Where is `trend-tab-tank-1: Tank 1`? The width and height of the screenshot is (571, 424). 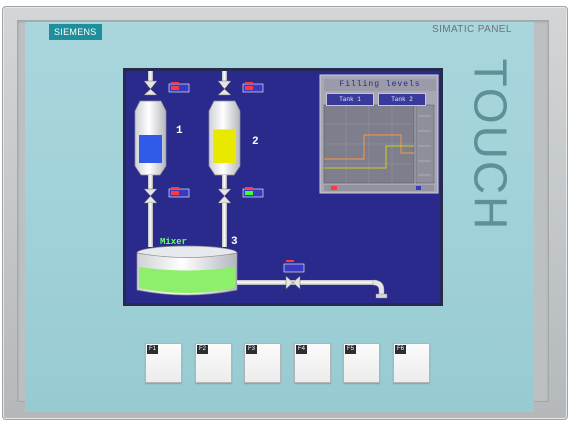 trend-tab-tank-1: Tank 1 is located at coordinates (350, 99).